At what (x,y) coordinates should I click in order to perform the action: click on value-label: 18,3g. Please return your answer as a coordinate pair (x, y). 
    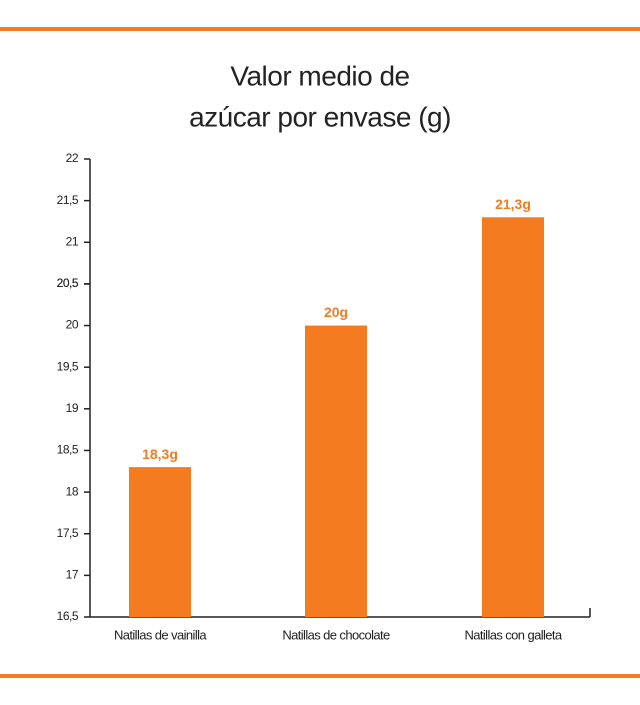
    Looking at the image, I should click on (160, 454).